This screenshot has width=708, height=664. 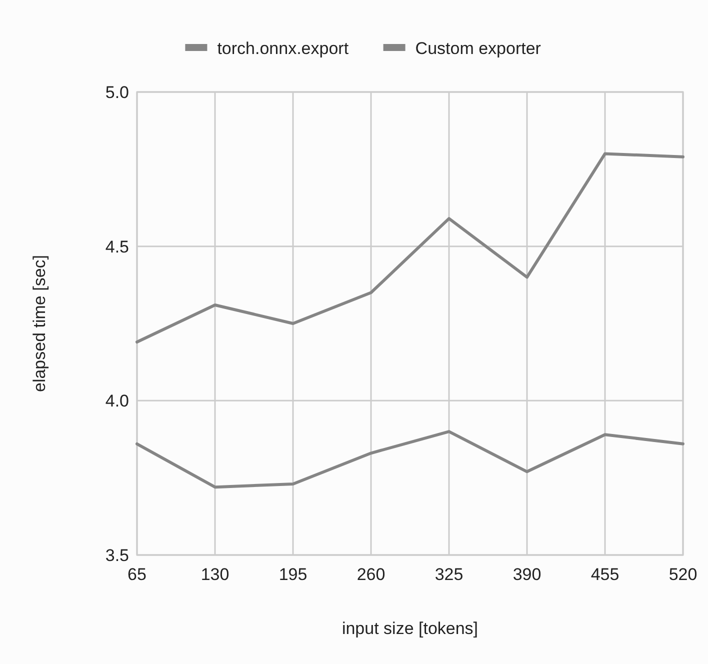 I want to click on x-tick-label: 260, so click(x=371, y=574).